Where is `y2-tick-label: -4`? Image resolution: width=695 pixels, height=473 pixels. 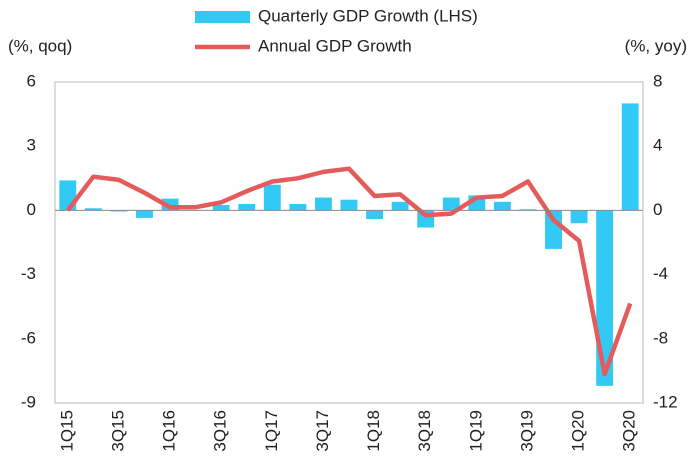
y2-tick-label: -4 is located at coordinates (660, 273).